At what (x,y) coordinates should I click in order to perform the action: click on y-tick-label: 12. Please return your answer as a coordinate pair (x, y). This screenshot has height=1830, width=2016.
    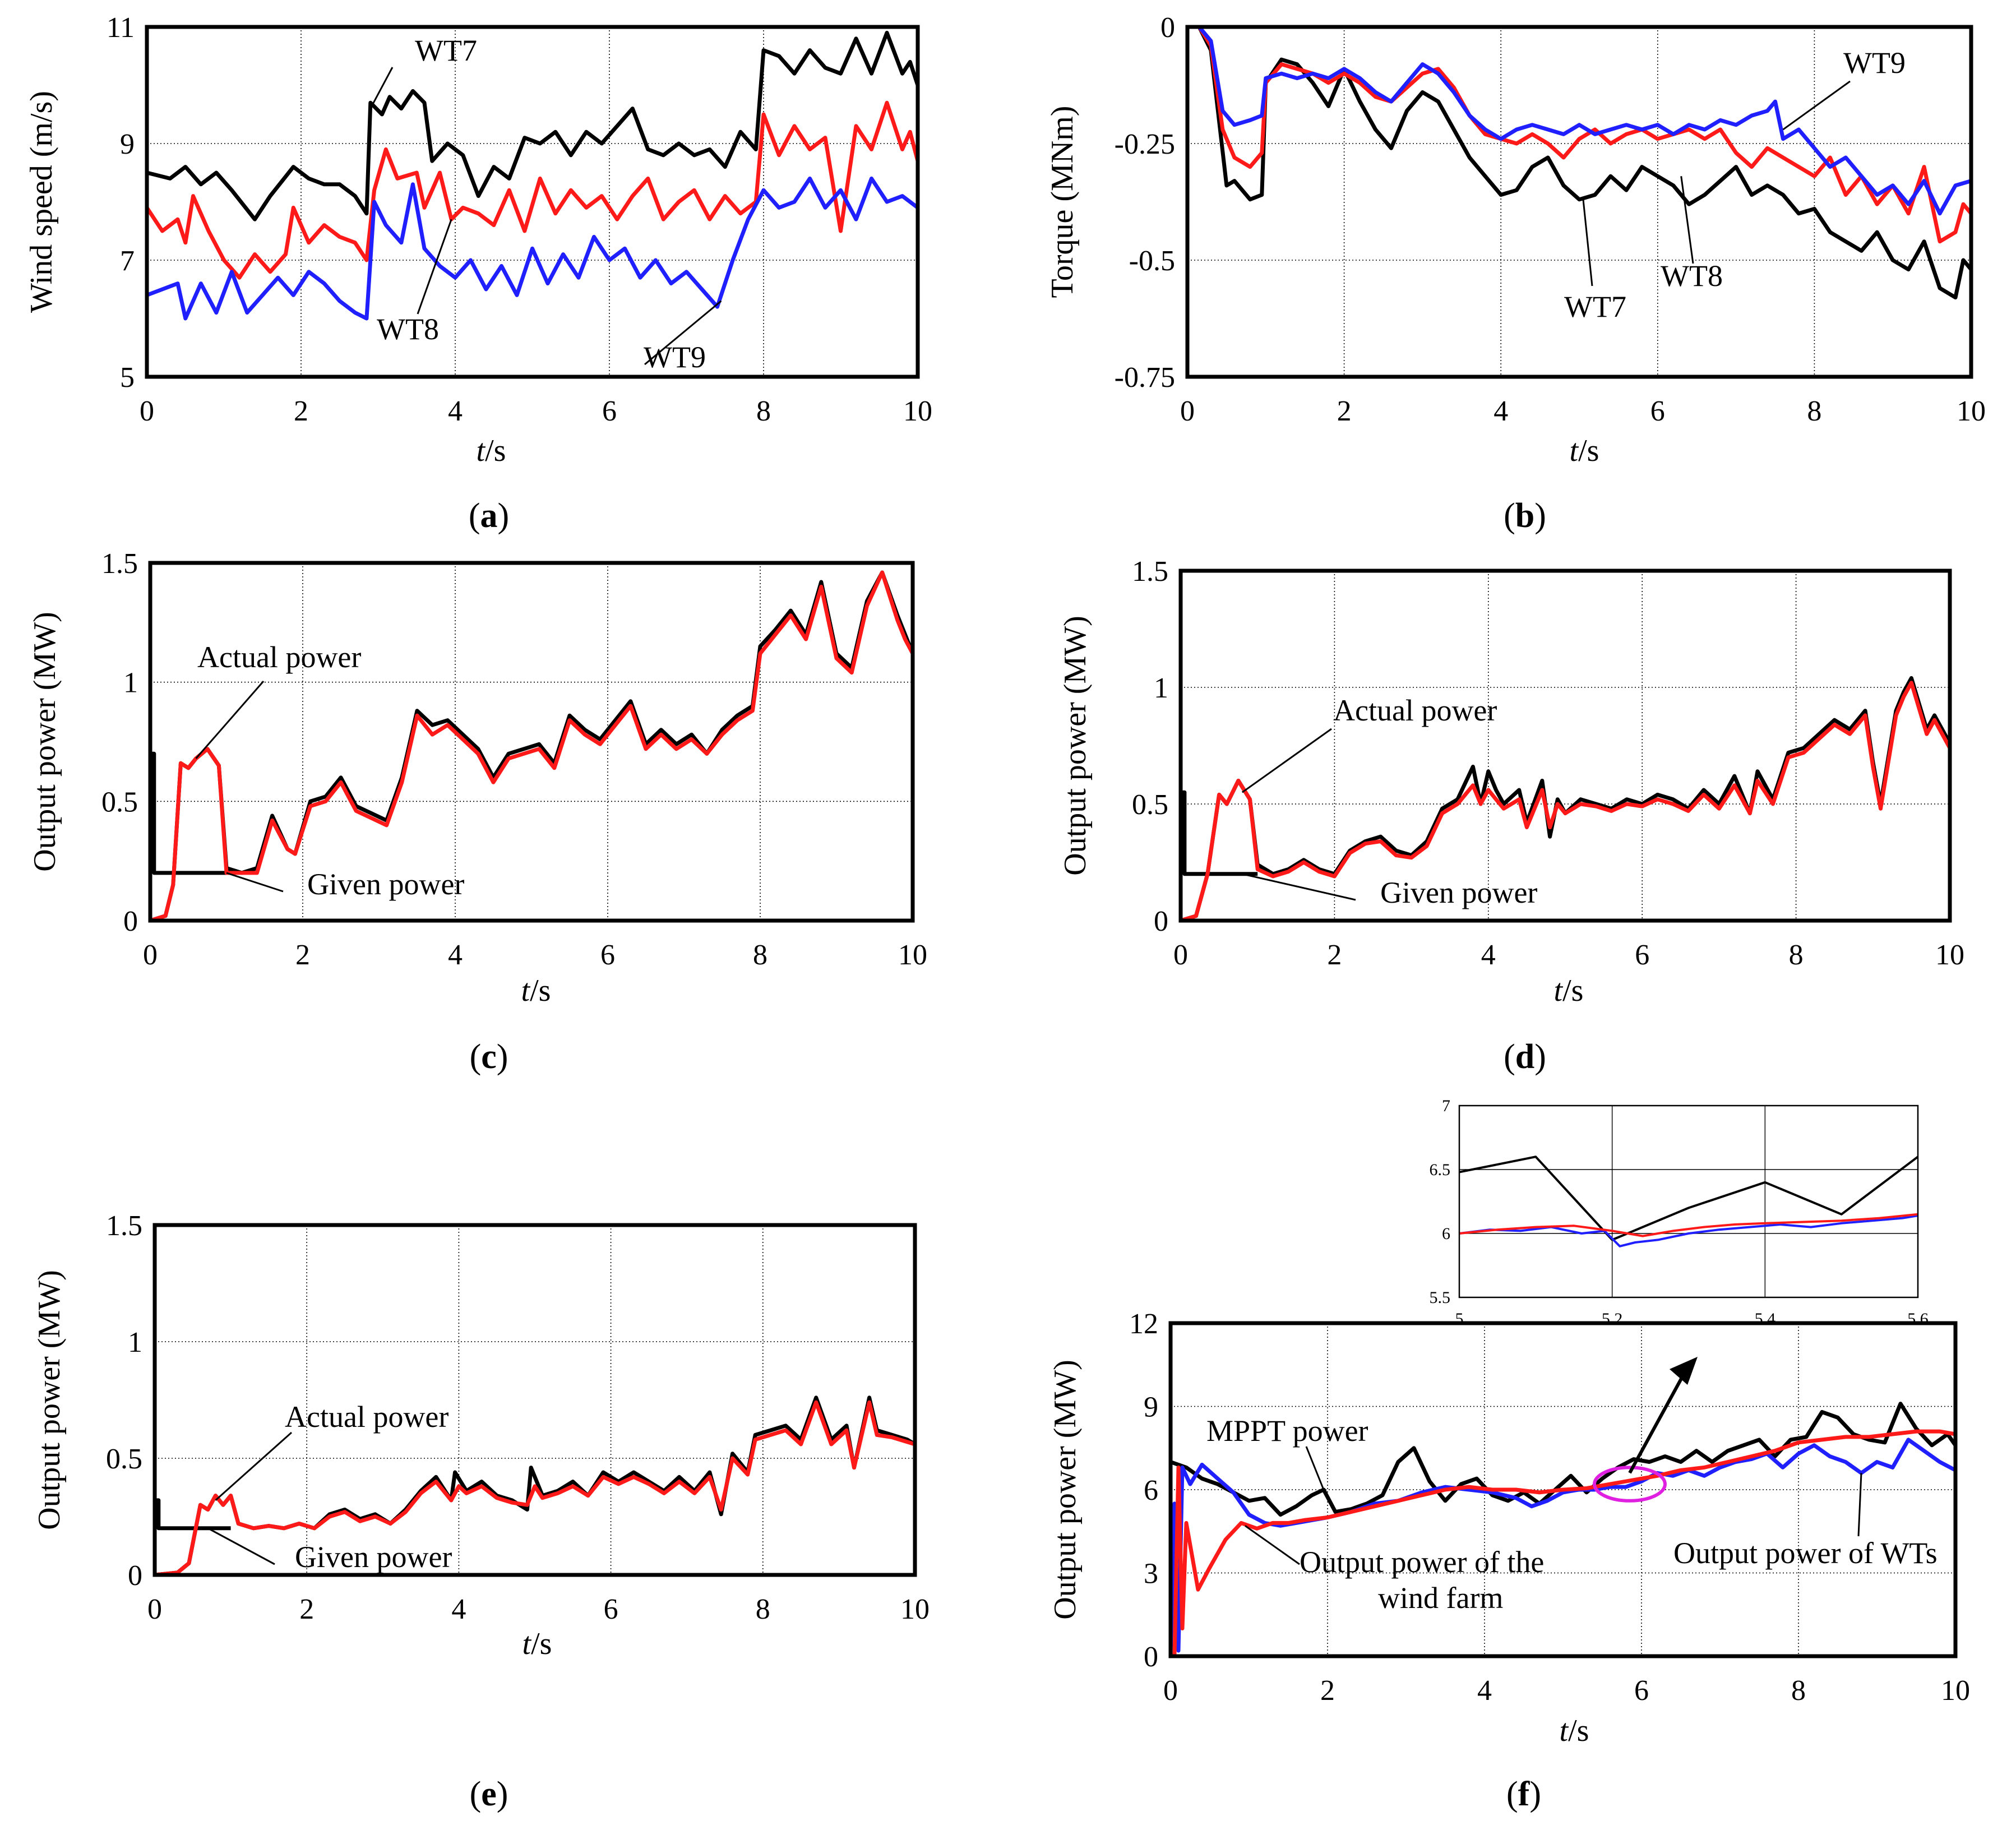
    Looking at the image, I should click on (1144, 1324).